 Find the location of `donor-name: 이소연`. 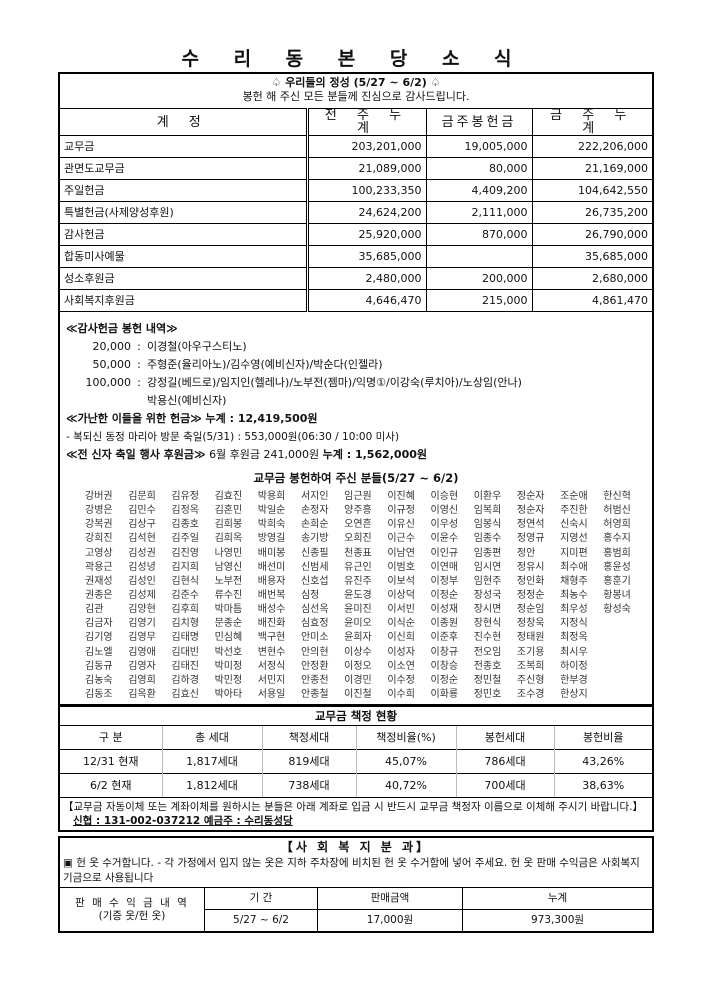

donor-name: 이소연 is located at coordinates (401, 666).